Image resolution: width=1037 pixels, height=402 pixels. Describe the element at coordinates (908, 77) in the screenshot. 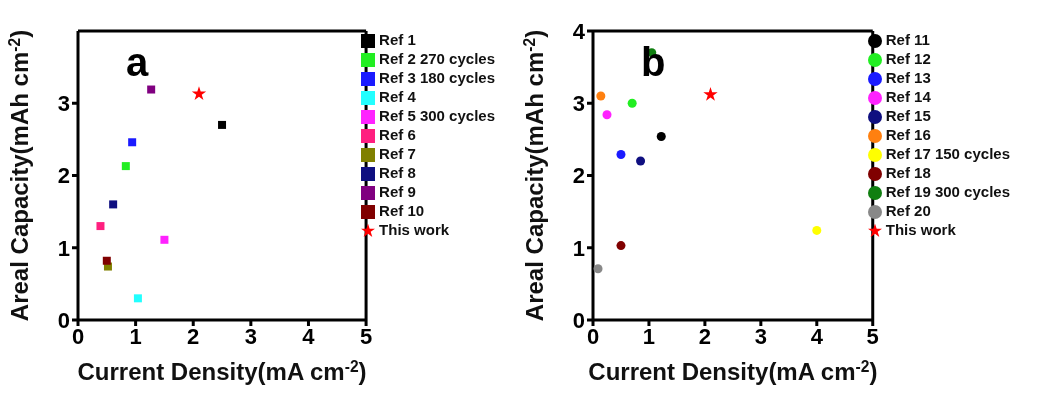

I see `legend-label: Ref 13` at that location.